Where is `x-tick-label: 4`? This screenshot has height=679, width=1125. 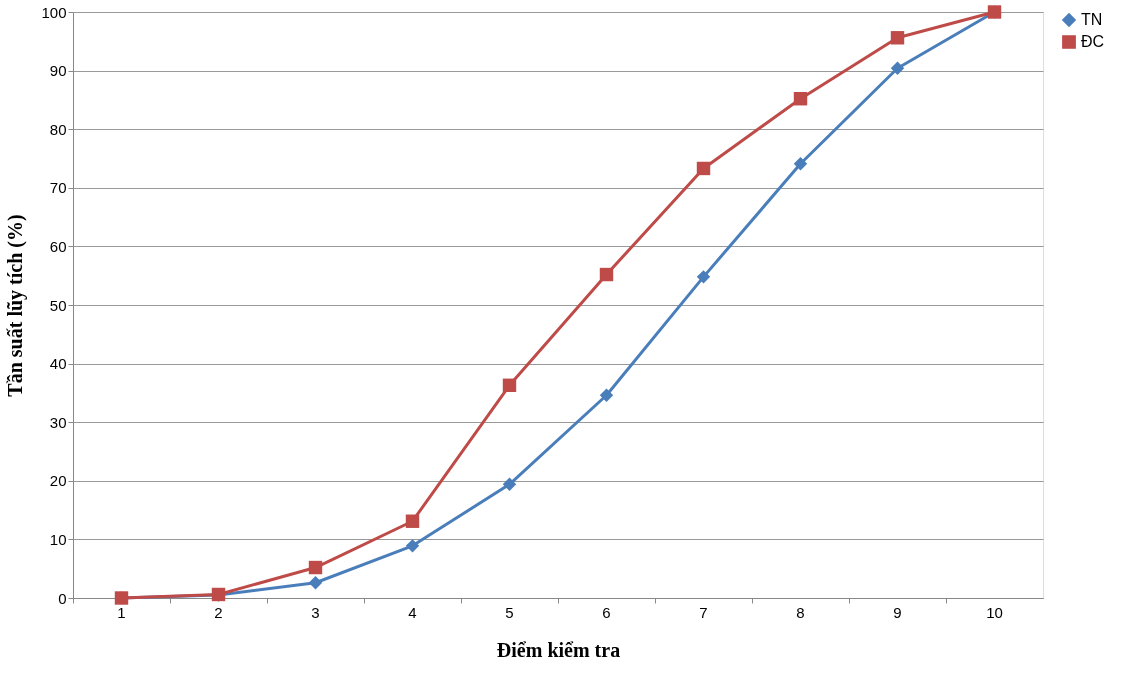
x-tick-label: 4 is located at coordinates (412, 612).